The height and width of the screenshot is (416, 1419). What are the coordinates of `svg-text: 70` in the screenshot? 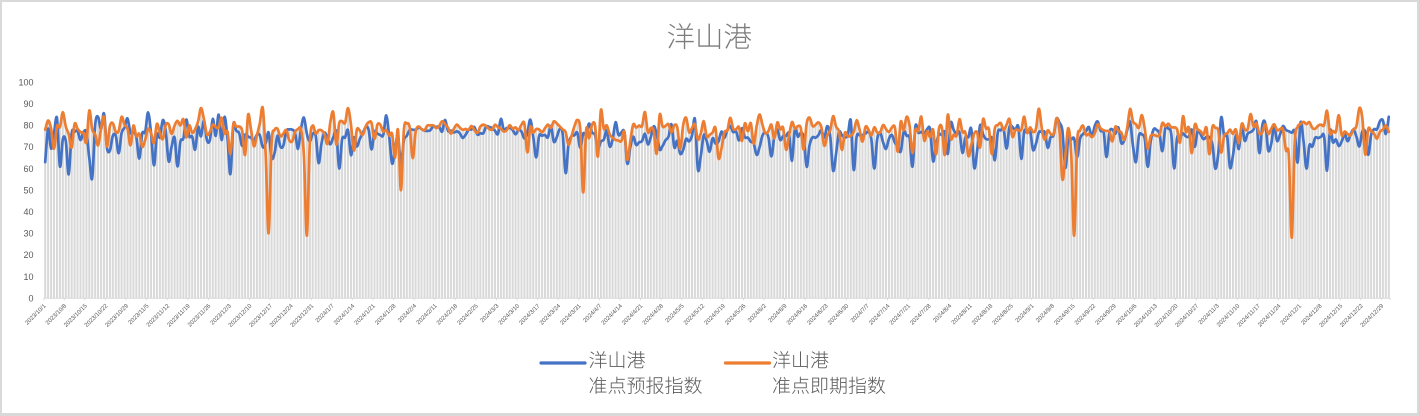 It's located at (28, 147).